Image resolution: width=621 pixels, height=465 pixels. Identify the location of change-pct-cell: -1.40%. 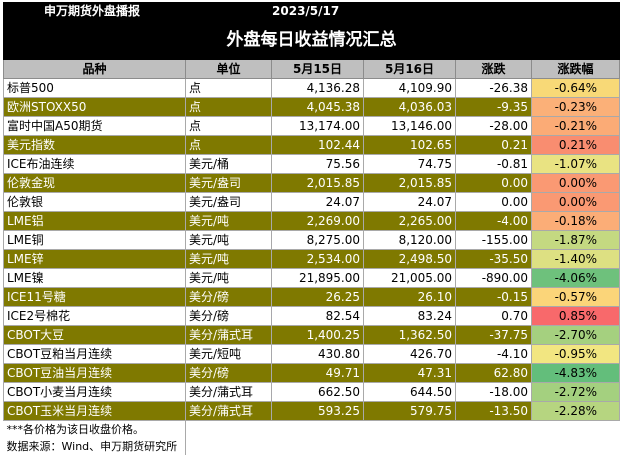
(576, 259).